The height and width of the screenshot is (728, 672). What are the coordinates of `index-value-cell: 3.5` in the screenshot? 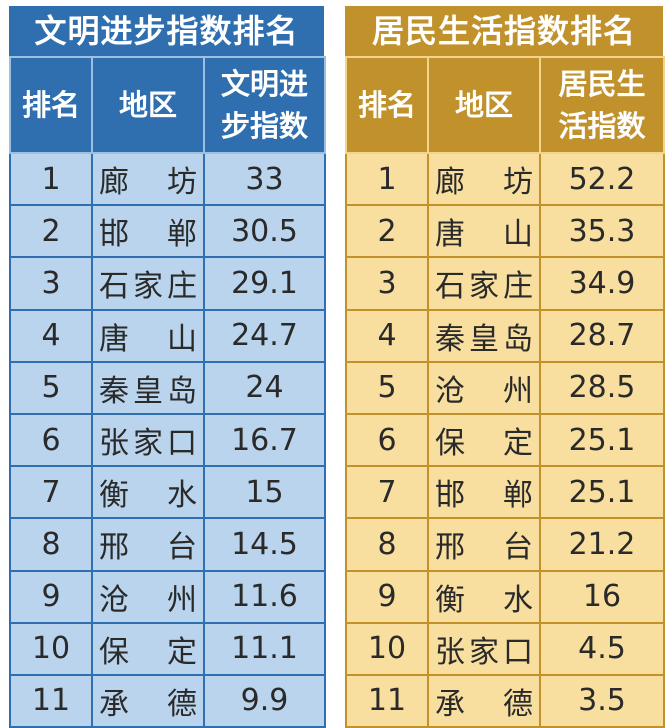 It's located at (602, 700).